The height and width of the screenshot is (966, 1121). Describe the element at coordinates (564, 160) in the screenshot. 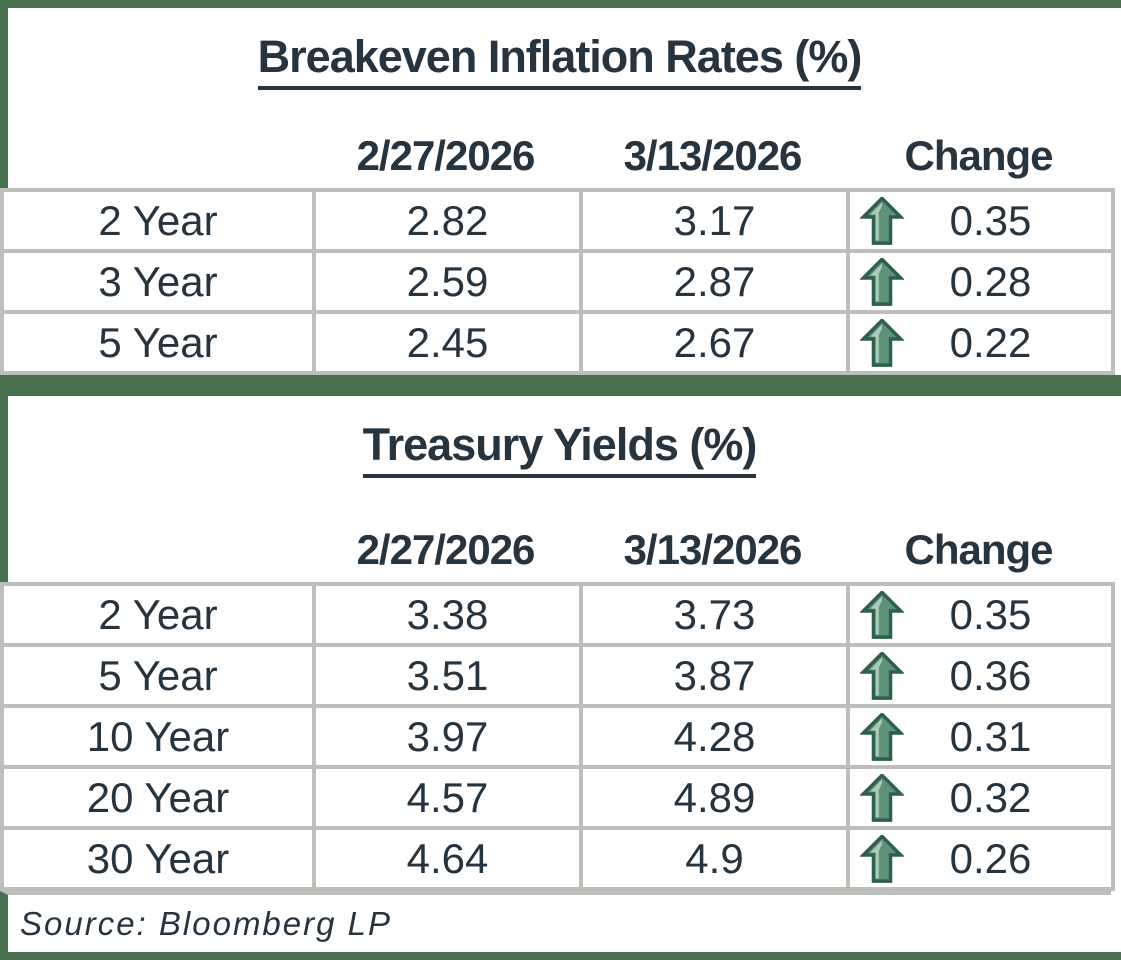

I see `breakeven-column-headers: 2/27/2026 3/13/2026 Change` at that location.